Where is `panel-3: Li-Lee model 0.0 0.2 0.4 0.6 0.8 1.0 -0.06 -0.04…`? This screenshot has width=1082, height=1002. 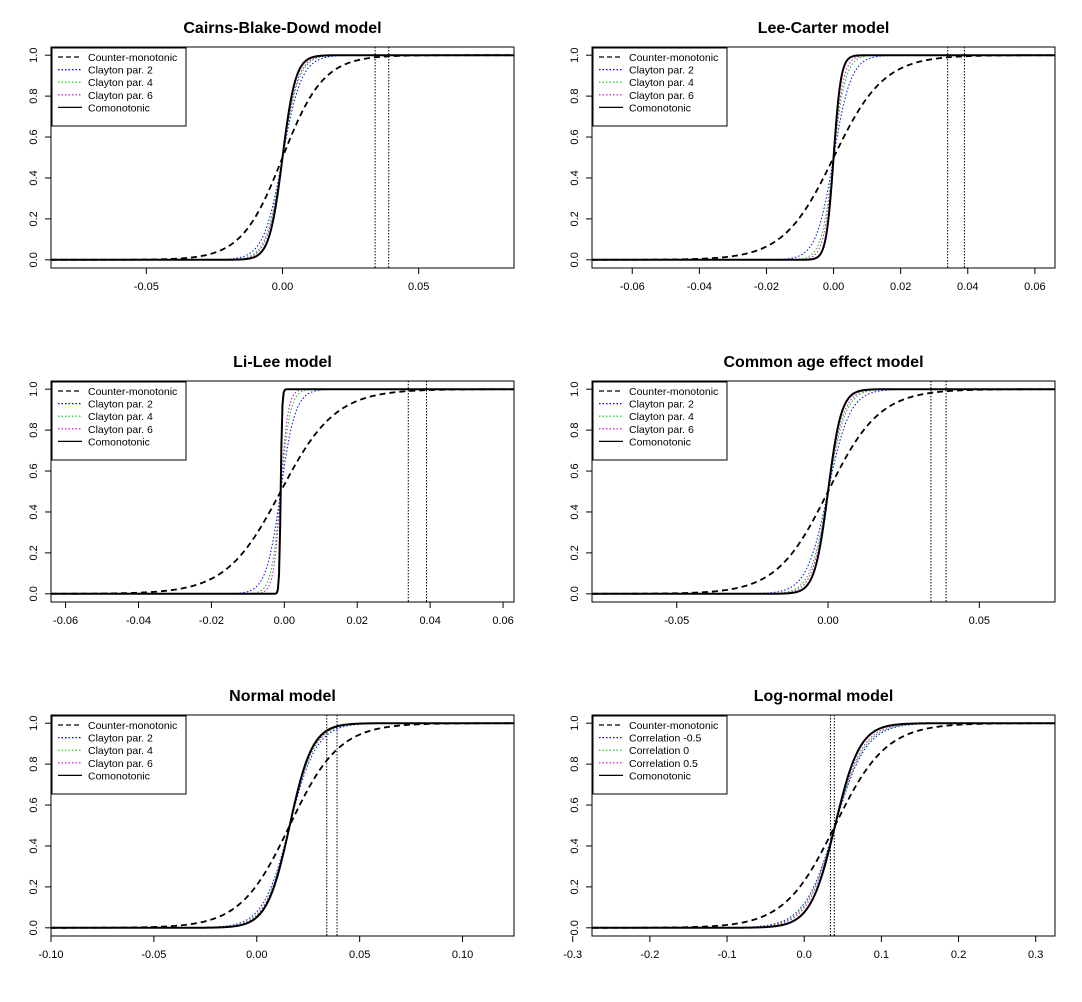 panel-3: Li-Lee model 0.0 0.2 0.4 0.6 0.8 1.0 -0.06 -0.04… is located at coordinates (271, 490).